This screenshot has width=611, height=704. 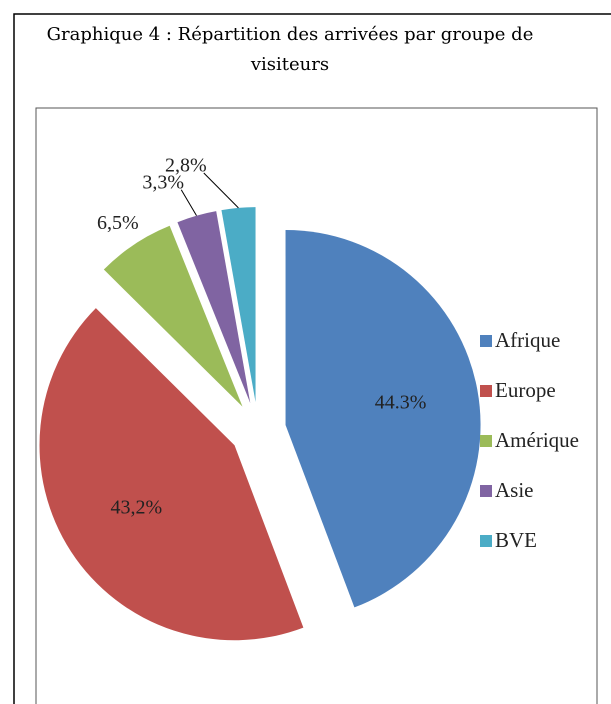 What do you see at coordinates (514, 490) in the screenshot?
I see `legend-label: Asie` at bounding box center [514, 490].